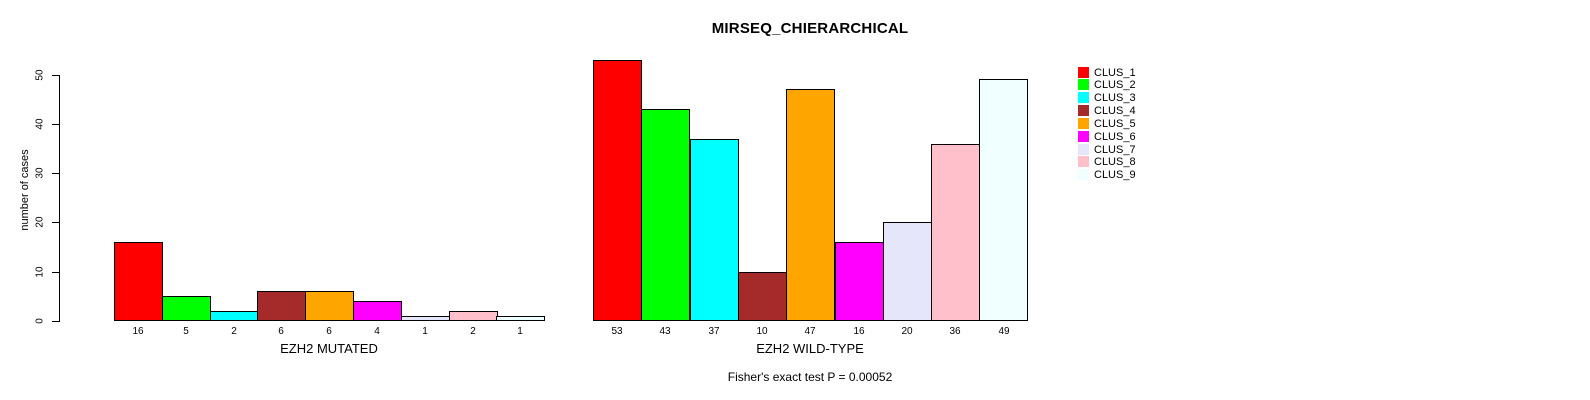  I want to click on y-axis-line, so click(59, 198).